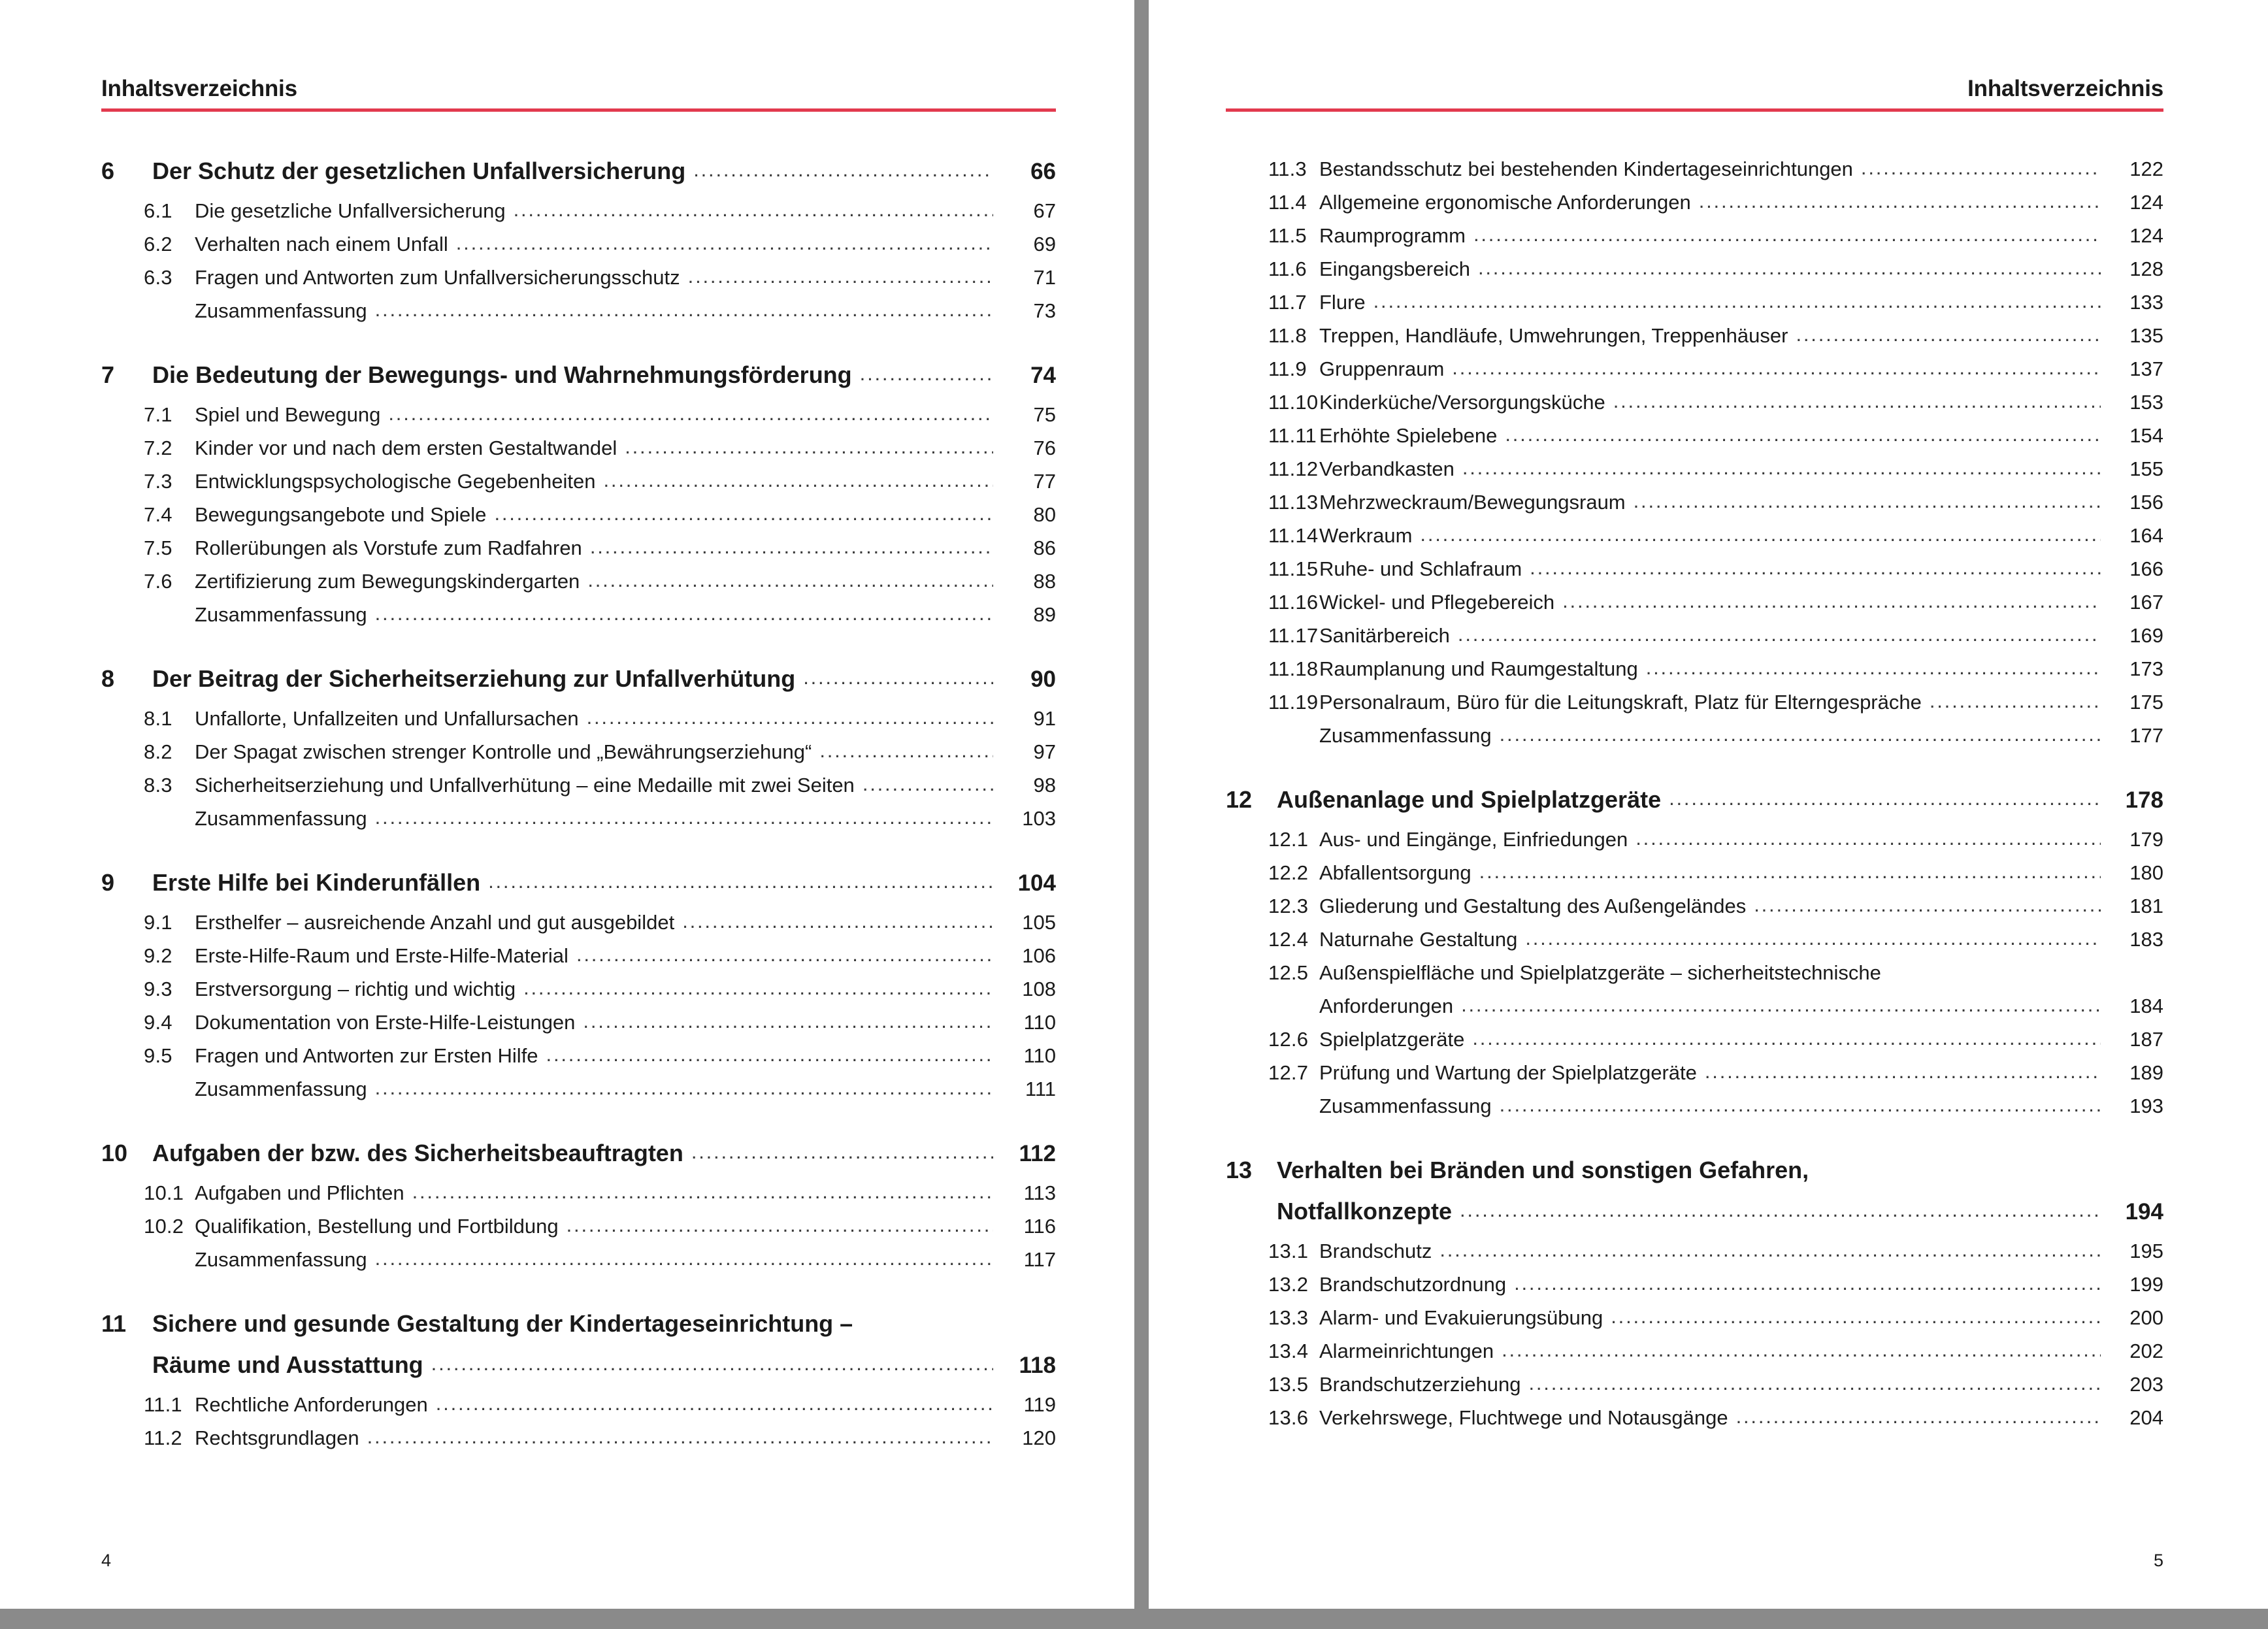 The image size is (2268, 1629). I want to click on section-title: Spiel und Bewegung, so click(288, 414).